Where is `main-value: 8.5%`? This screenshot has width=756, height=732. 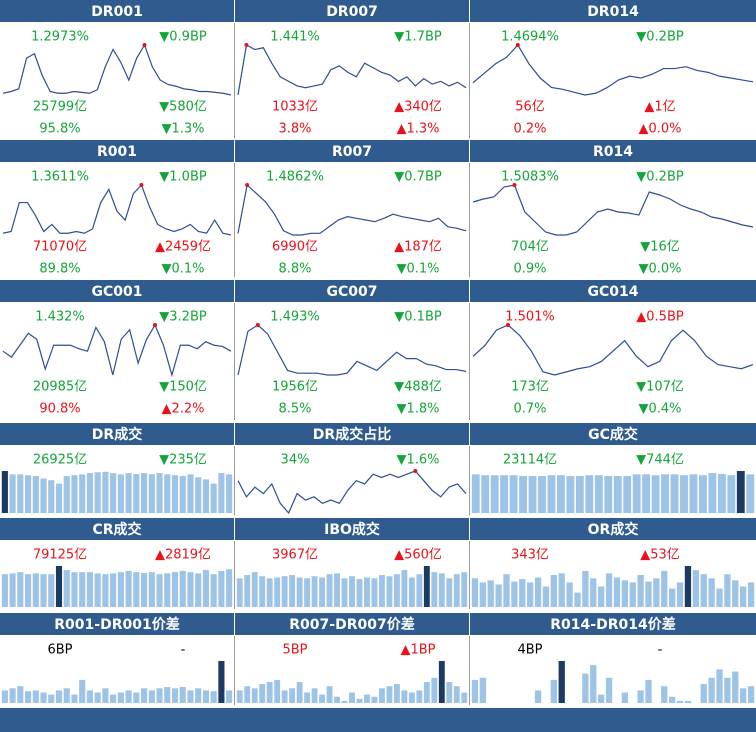
main-value: 8.5% is located at coordinates (294, 409).